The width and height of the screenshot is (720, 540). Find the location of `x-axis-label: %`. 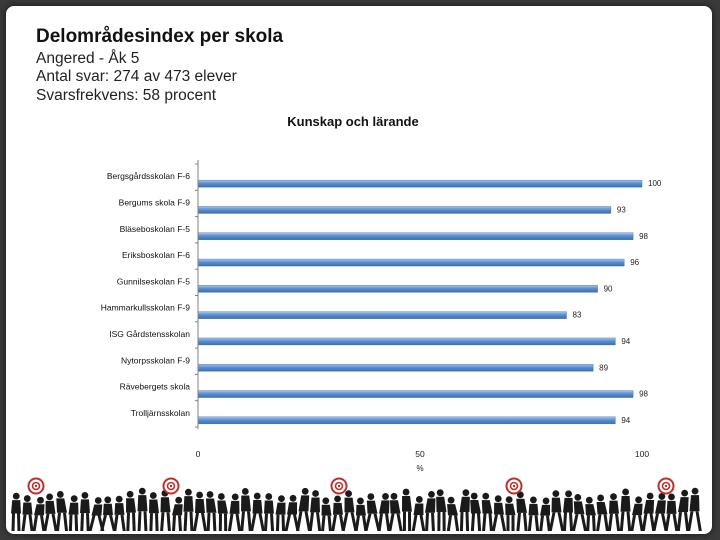

x-axis-label: % is located at coordinates (419, 467).